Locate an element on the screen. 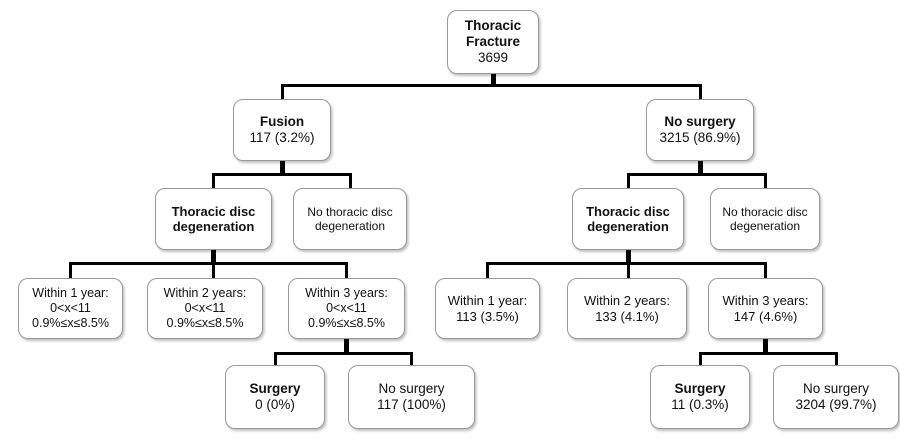 This screenshot has height=439, width=900. node-value: 0 (0%) is located at coordinates (275, 404).